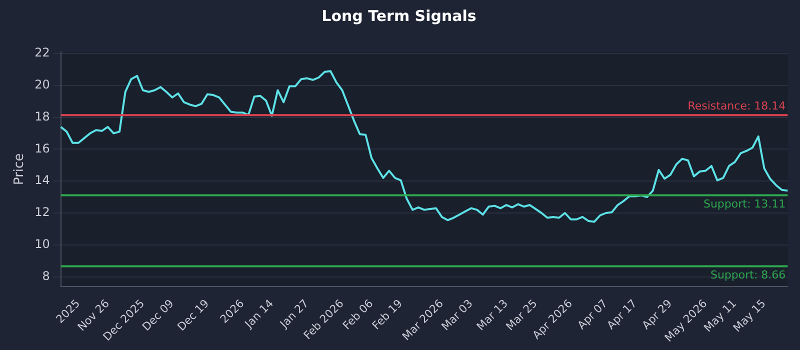 The image size is (800, 350). What do you see at coordinates (42, 116) in the screenshot?
I see `y-tick-label: 18` at bounding box center [42, 116].